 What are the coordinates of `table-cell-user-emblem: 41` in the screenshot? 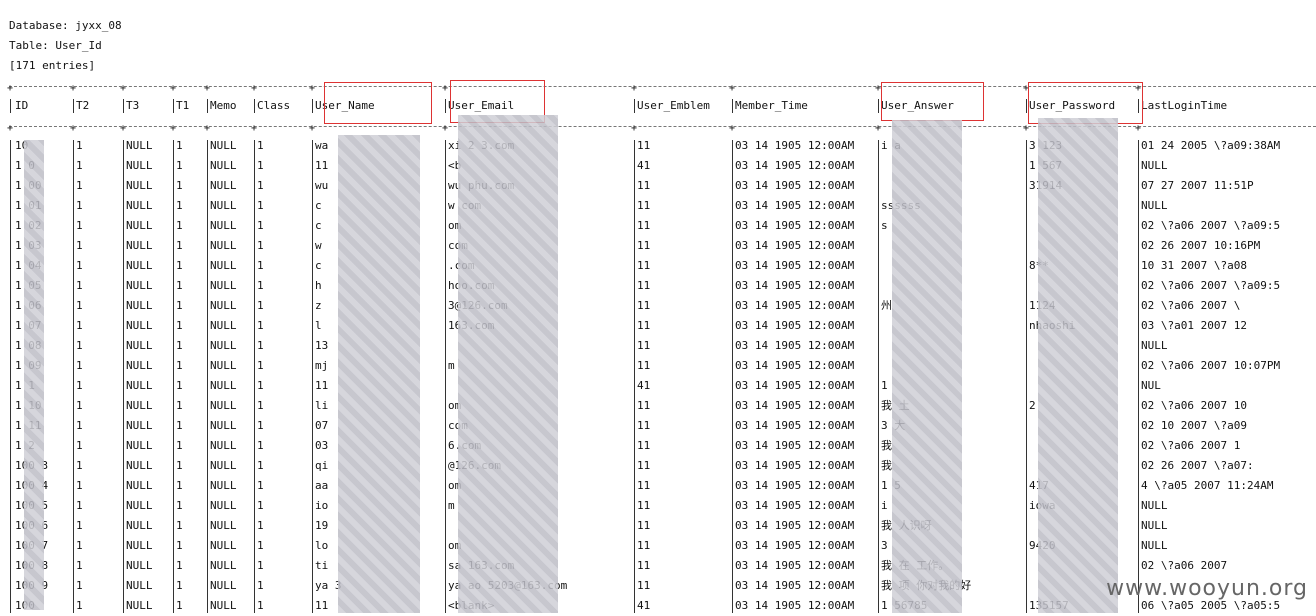 It's located at (644, 605).